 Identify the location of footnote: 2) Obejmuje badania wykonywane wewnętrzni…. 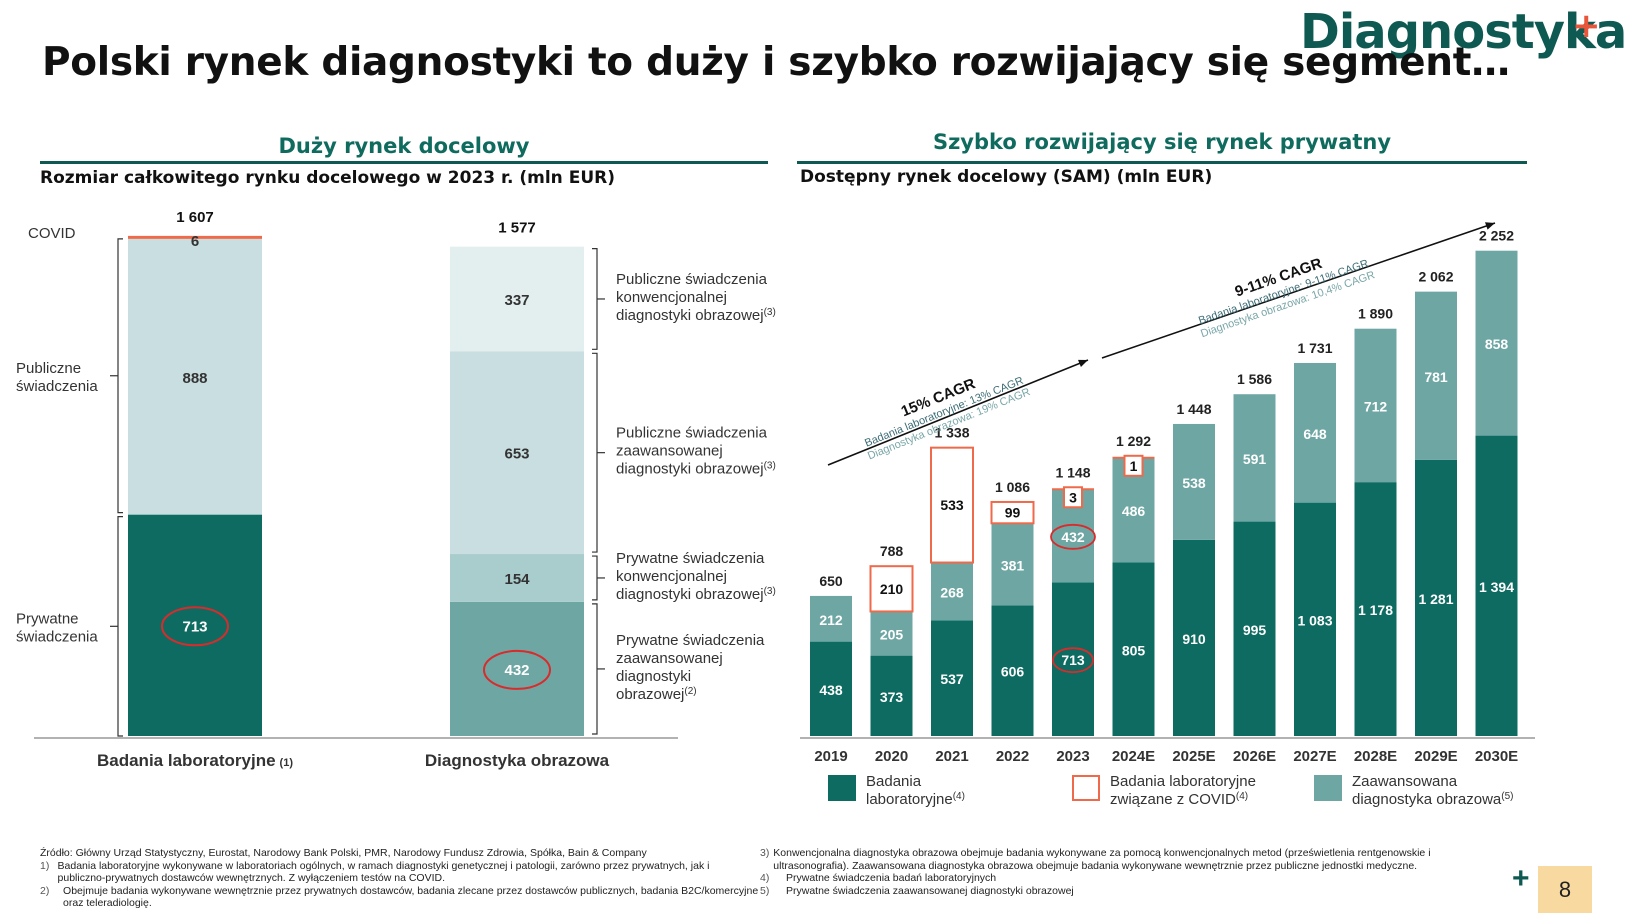
(400, 897).